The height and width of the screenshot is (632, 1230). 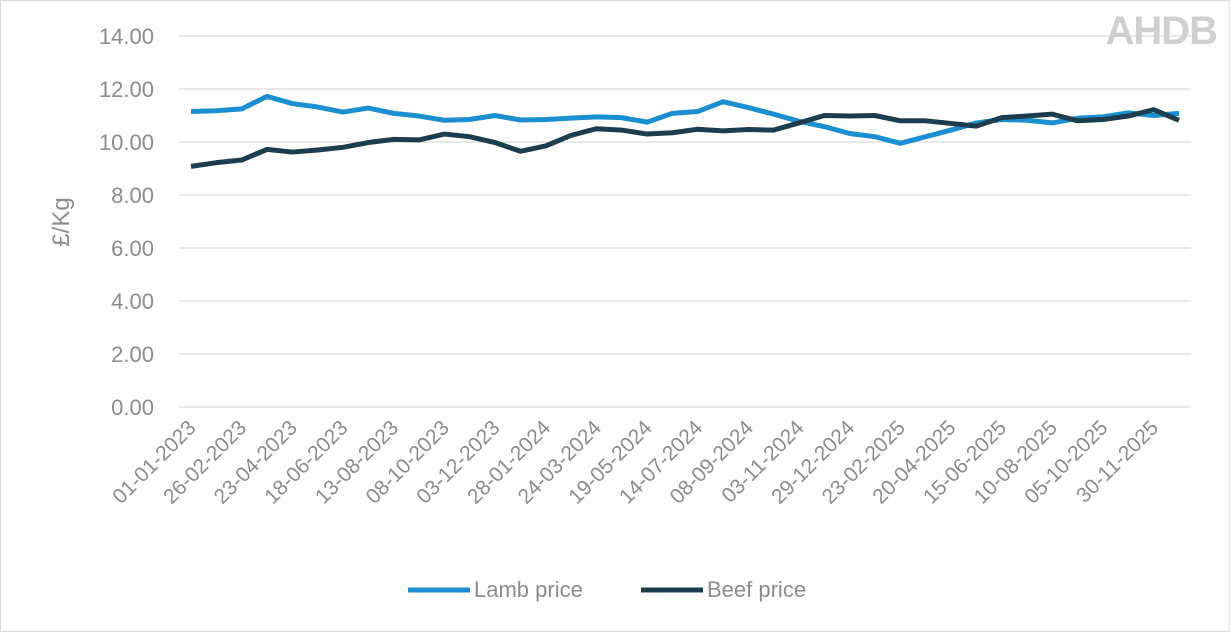 What do you see at coordinates (132, 407) in the screenshot?
I see `y-tick-label: 0.00` at bounding box center [132, 407].